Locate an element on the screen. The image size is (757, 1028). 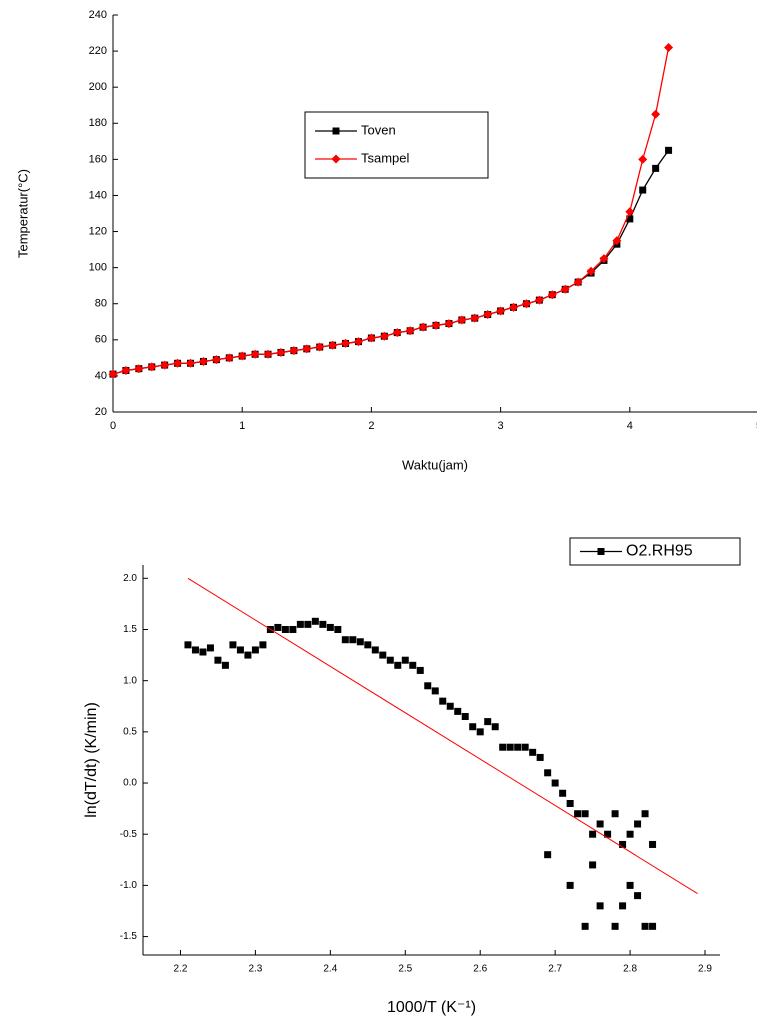
x-tick-label: 3 is located at coordinates (501, 426).